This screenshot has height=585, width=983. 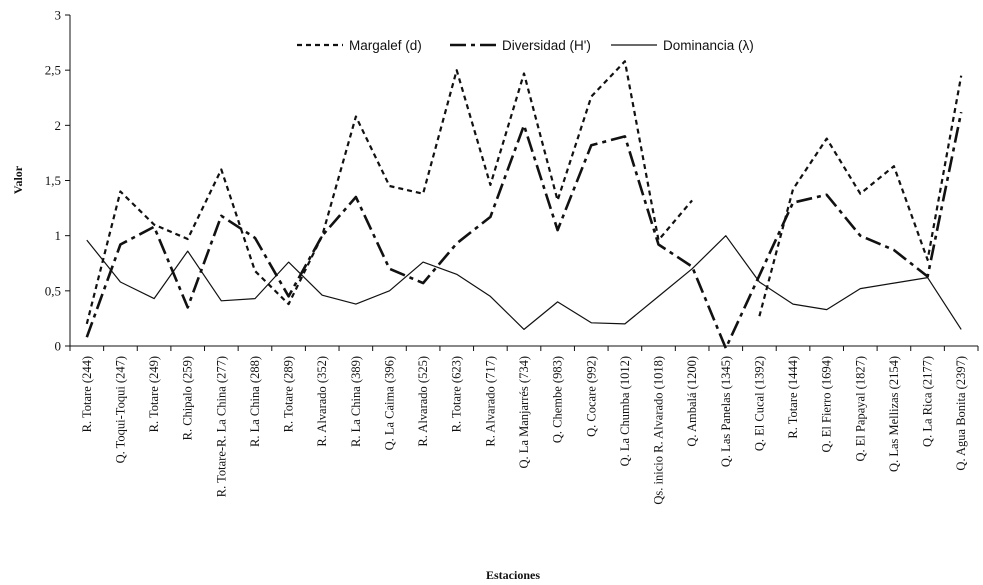 I want to click on x-tick-label: Q. Chembe (983), so click(x=558, y=399).